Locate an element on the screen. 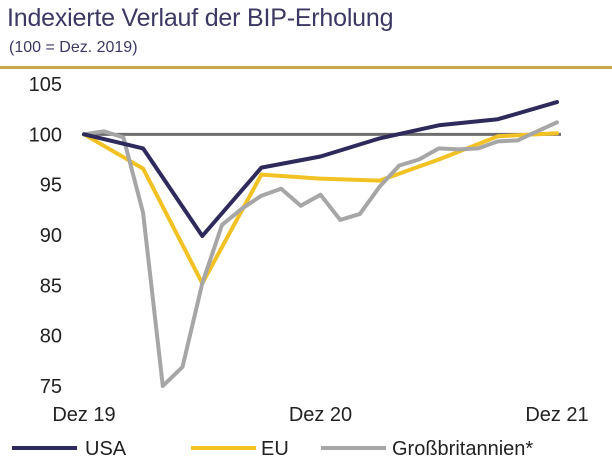 Image resolution: width=612 pixels, height=472 pixels. x-tick-label: Dez 19 is located at coordinates (83, 415).